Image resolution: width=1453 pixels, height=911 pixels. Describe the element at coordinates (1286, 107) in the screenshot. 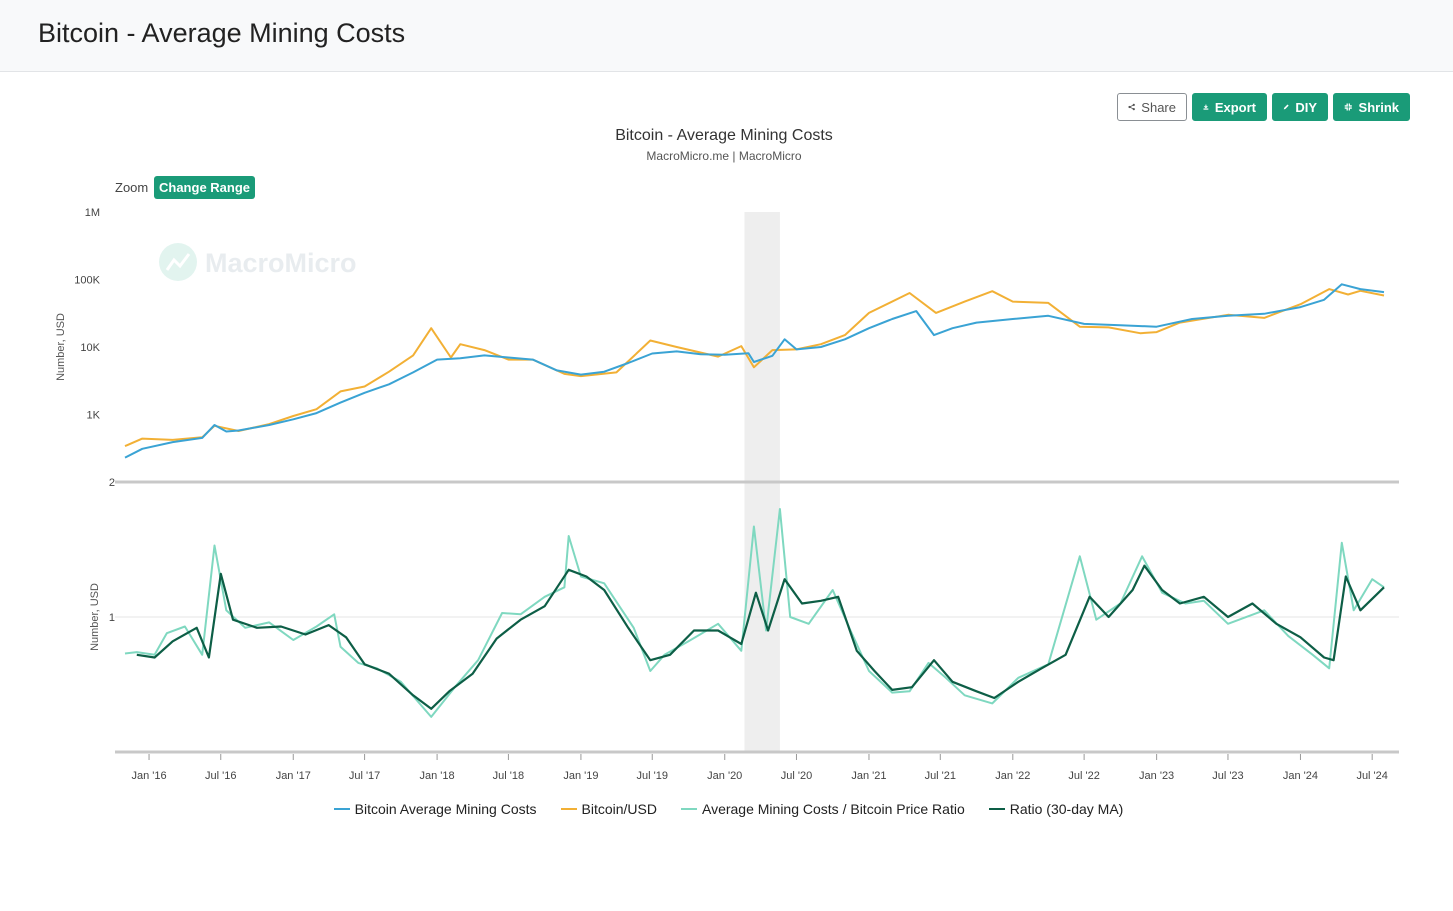

I see `pencil-icon` at that location.